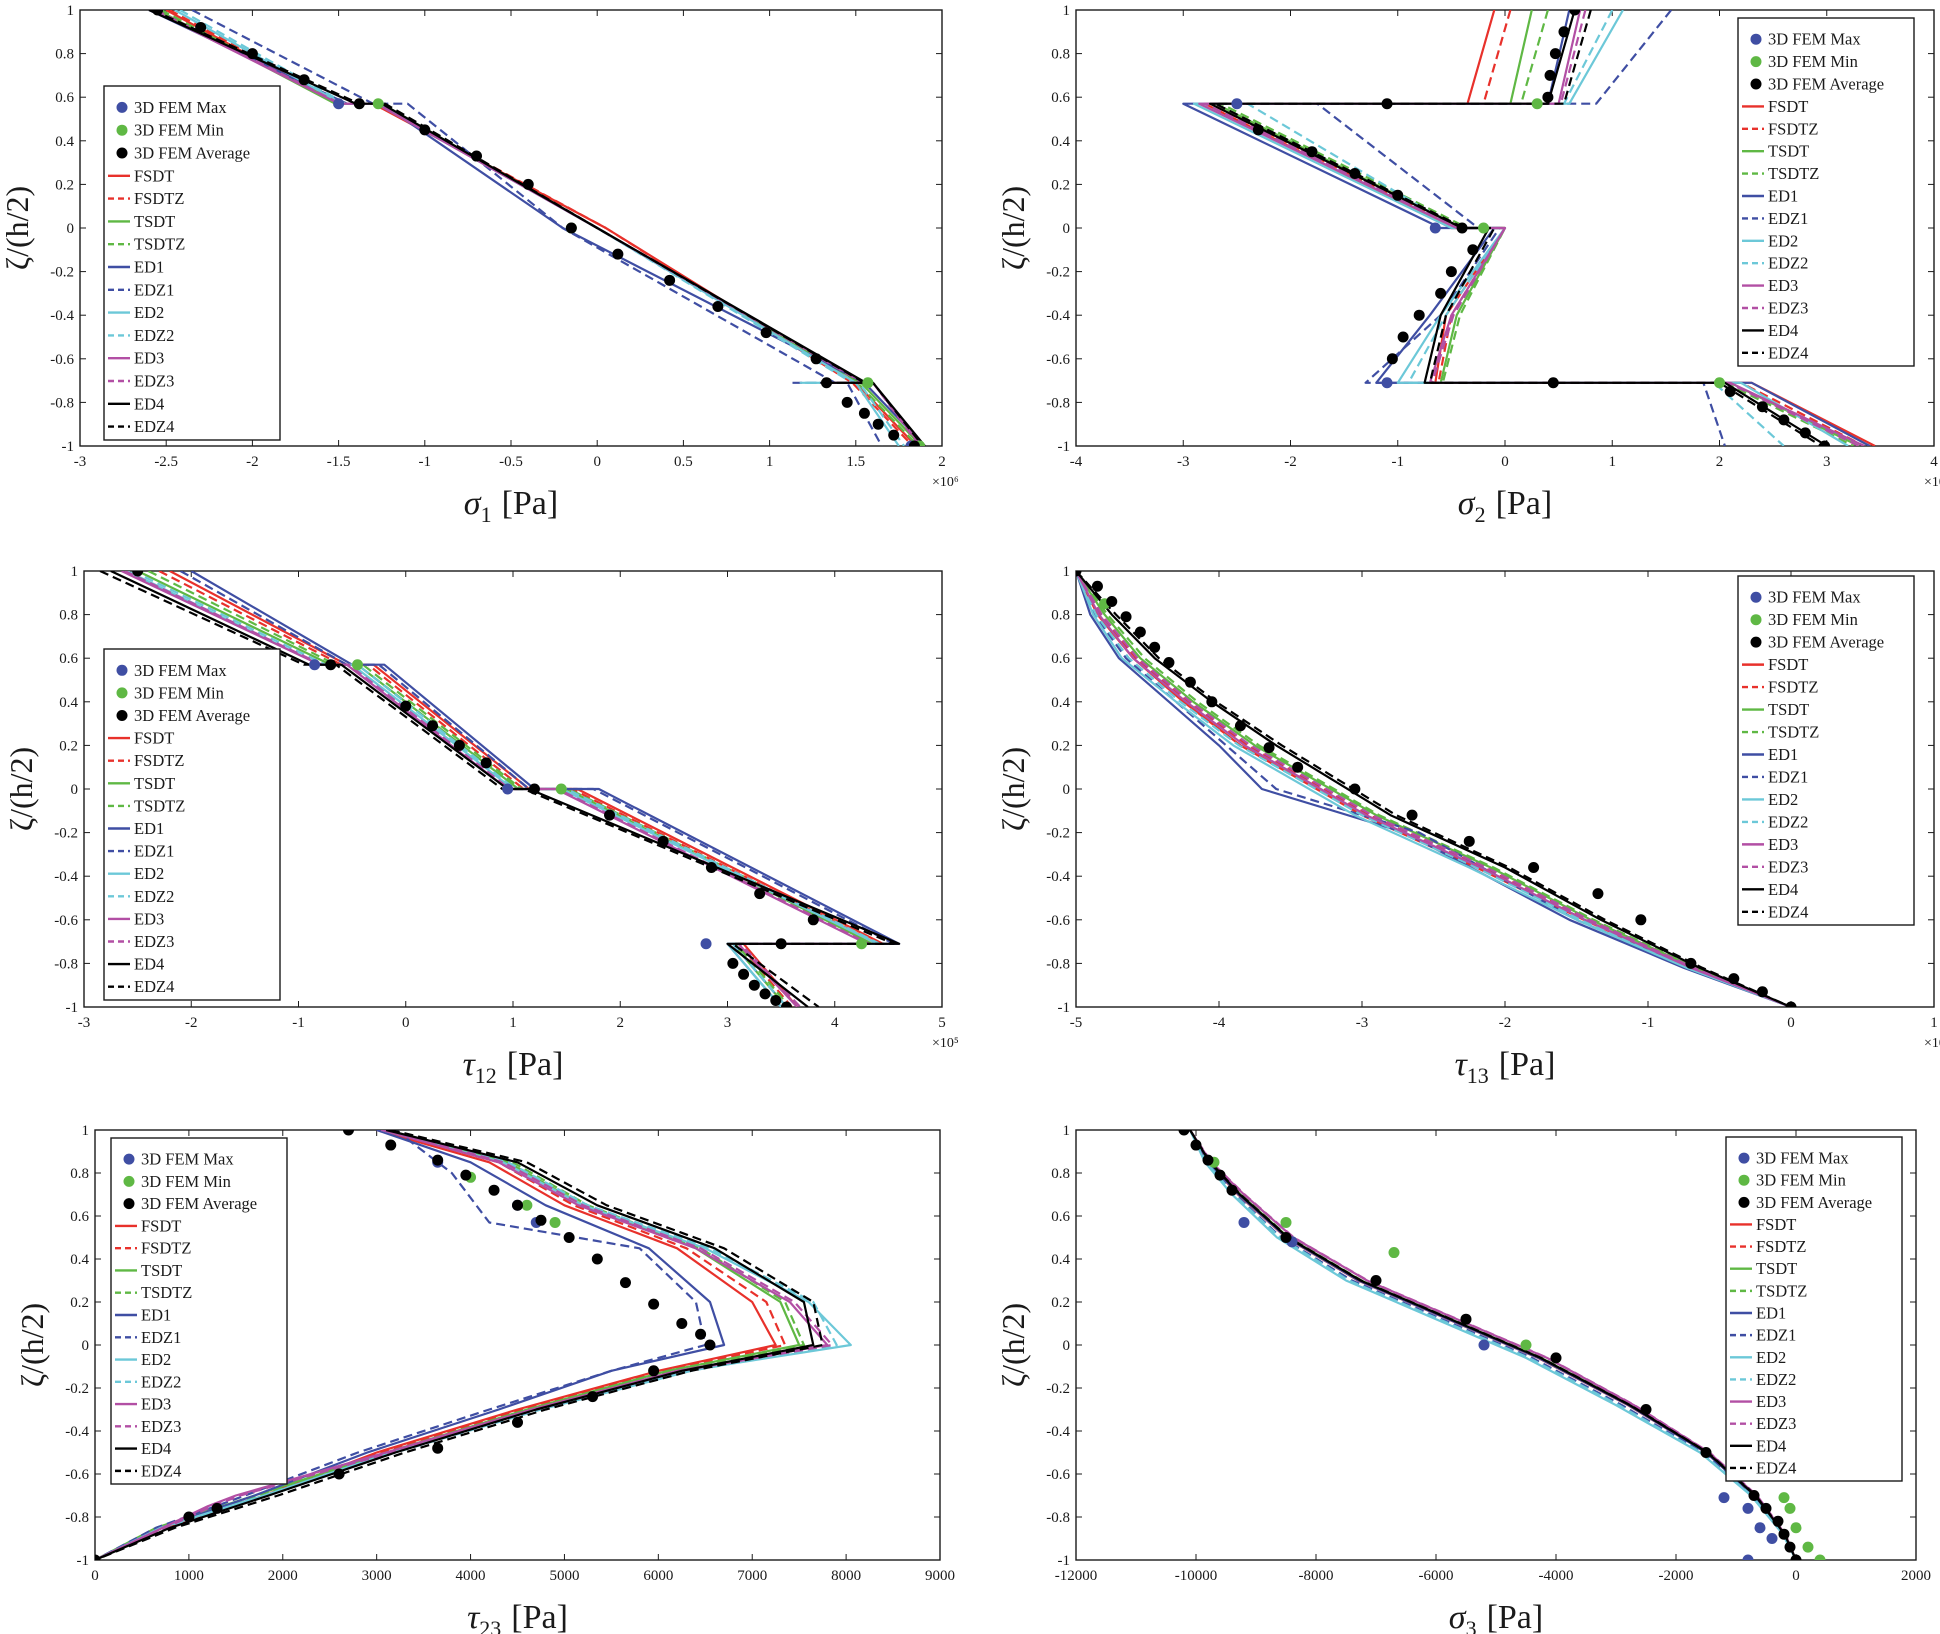 This screenshot has width=1940, height=1634. Describe the element at coordinates (1814, 1202) in the screenshot. I see `legend-label: 3D FEM Average` at that location.